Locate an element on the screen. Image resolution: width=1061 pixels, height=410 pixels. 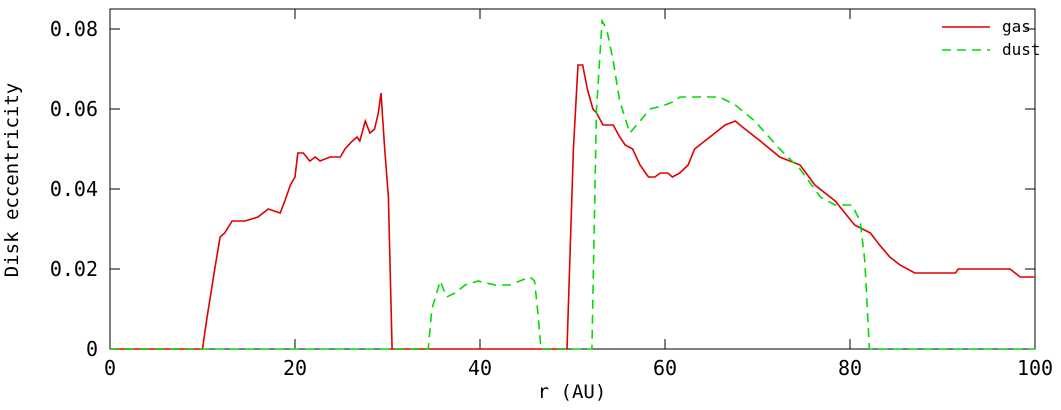
x-axis-label: r (AU) is located at coordinates (572, 392).